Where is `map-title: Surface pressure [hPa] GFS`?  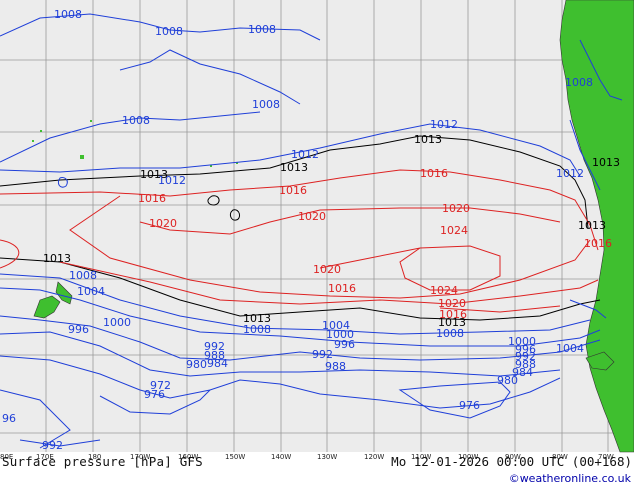
map-title: Surface pressure [hPa] GFS is located at coordinates (102, 461).